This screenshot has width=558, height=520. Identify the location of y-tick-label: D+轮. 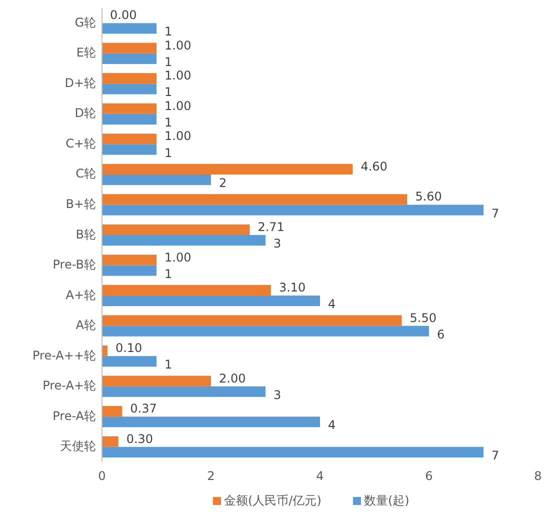
(80, 83).